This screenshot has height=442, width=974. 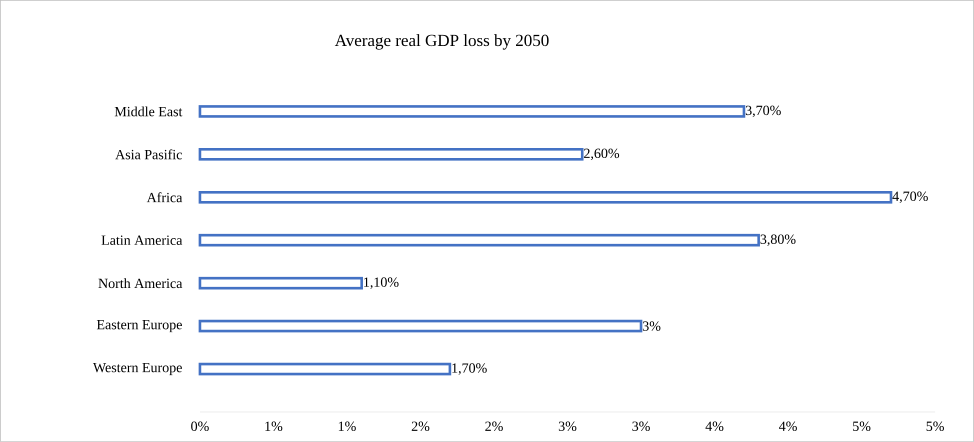 What do you see at coordinates (469, 369) in the screenshot?
I see `data-label: 1,70%` at bounding box center [469, 369].